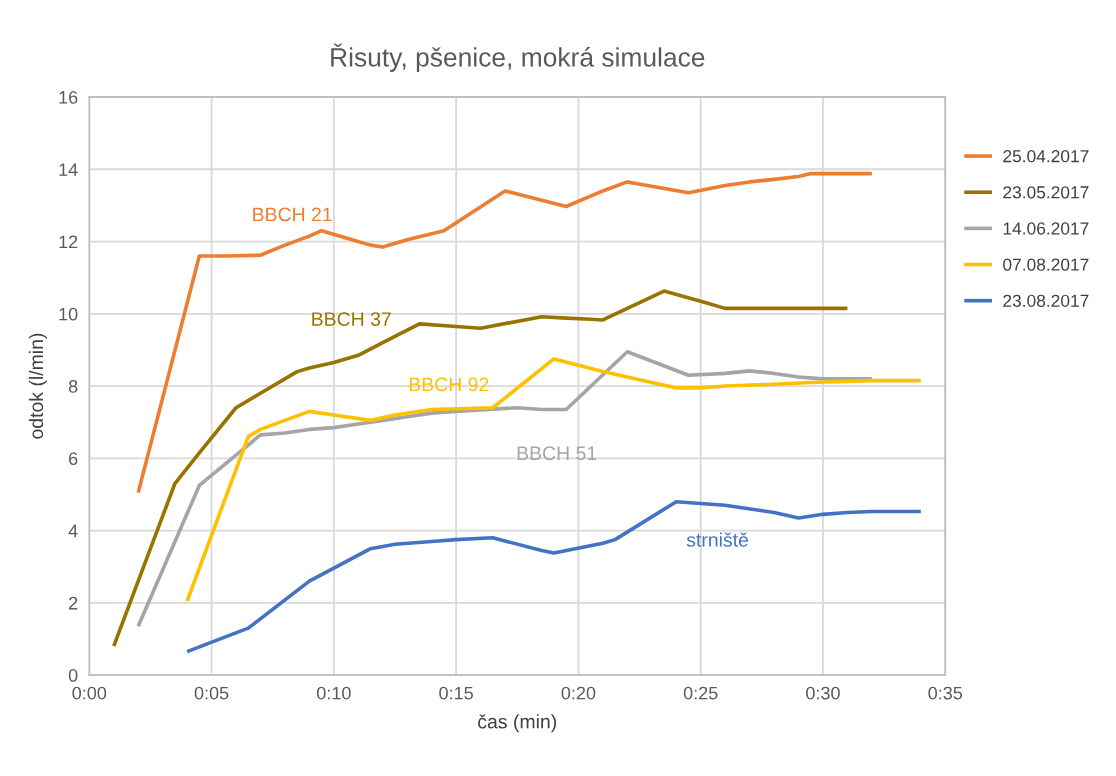 Image resolution: width=1116 pixels, height=776 pixels. Describe the element at coordinates (68, 314) in the screenshot. I see `y-tick-label: 10` at that location.